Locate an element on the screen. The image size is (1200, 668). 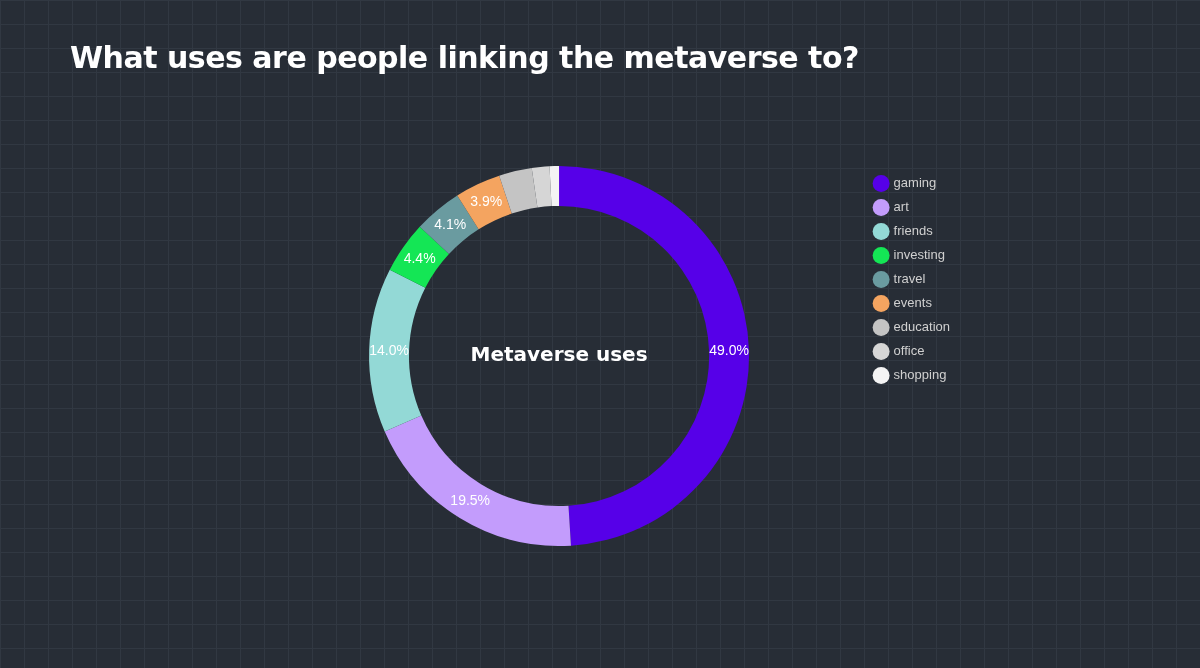
legend-label: gaming is located at coordinates (915, 183).